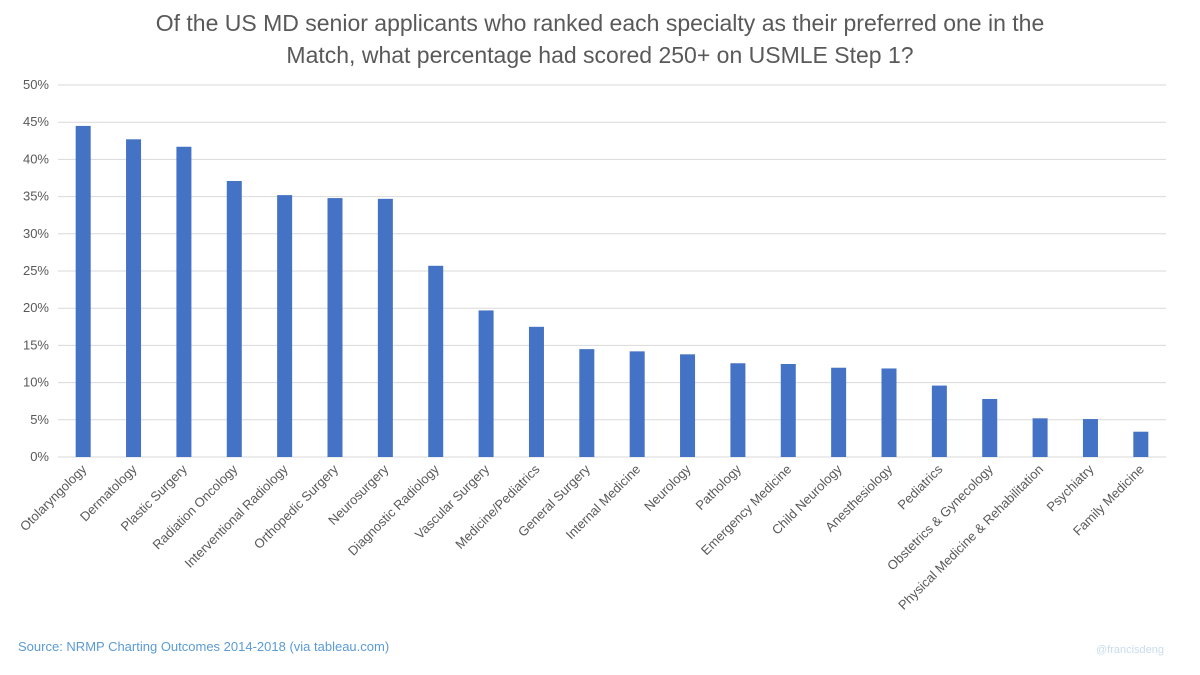  Describe the element at coordinates (36, 121) in the screenshot. I see `y-tick-label: 45%` at that location.